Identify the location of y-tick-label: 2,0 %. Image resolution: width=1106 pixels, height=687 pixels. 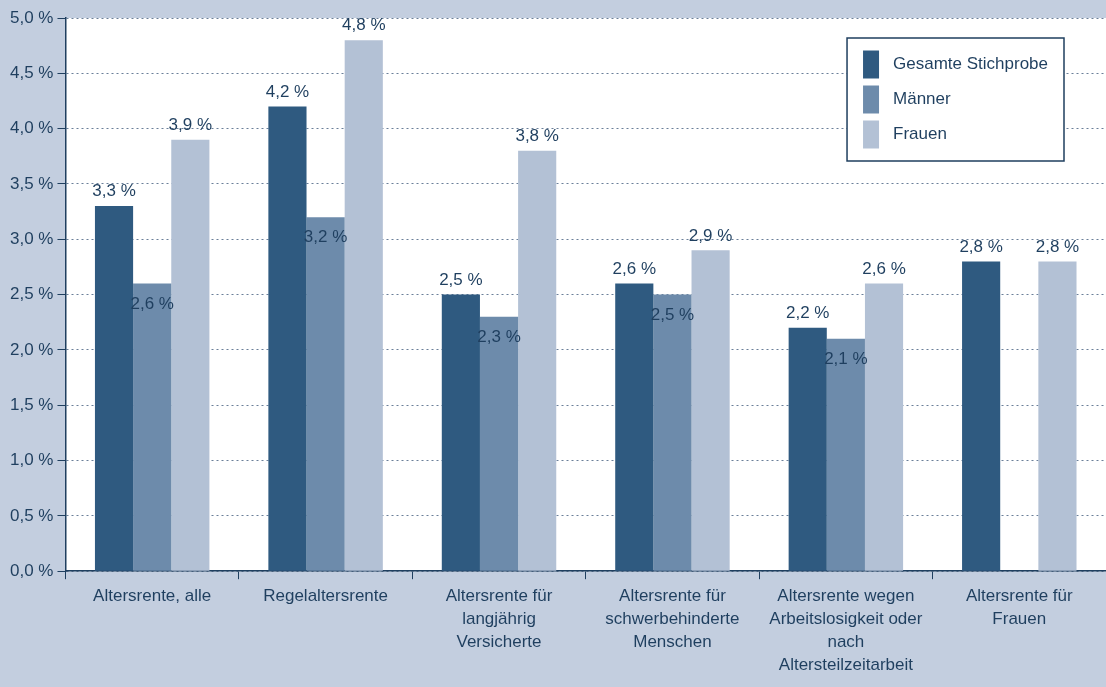
(31, 349).